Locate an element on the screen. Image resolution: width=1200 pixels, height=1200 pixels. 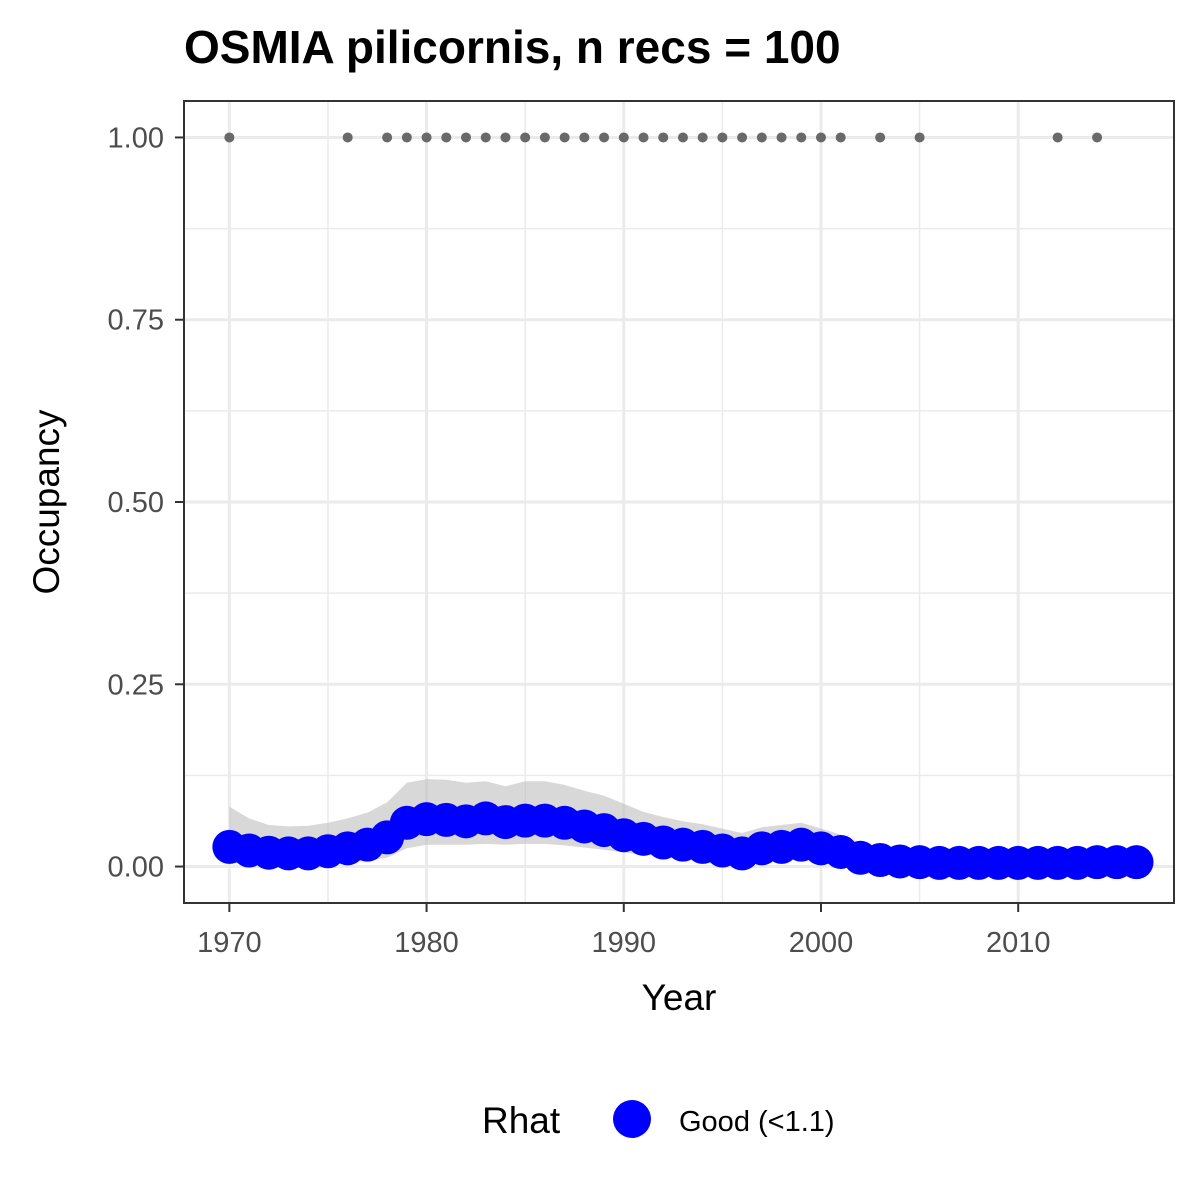
y-tick-label: 0.00 is located at coordinates (136, 868).